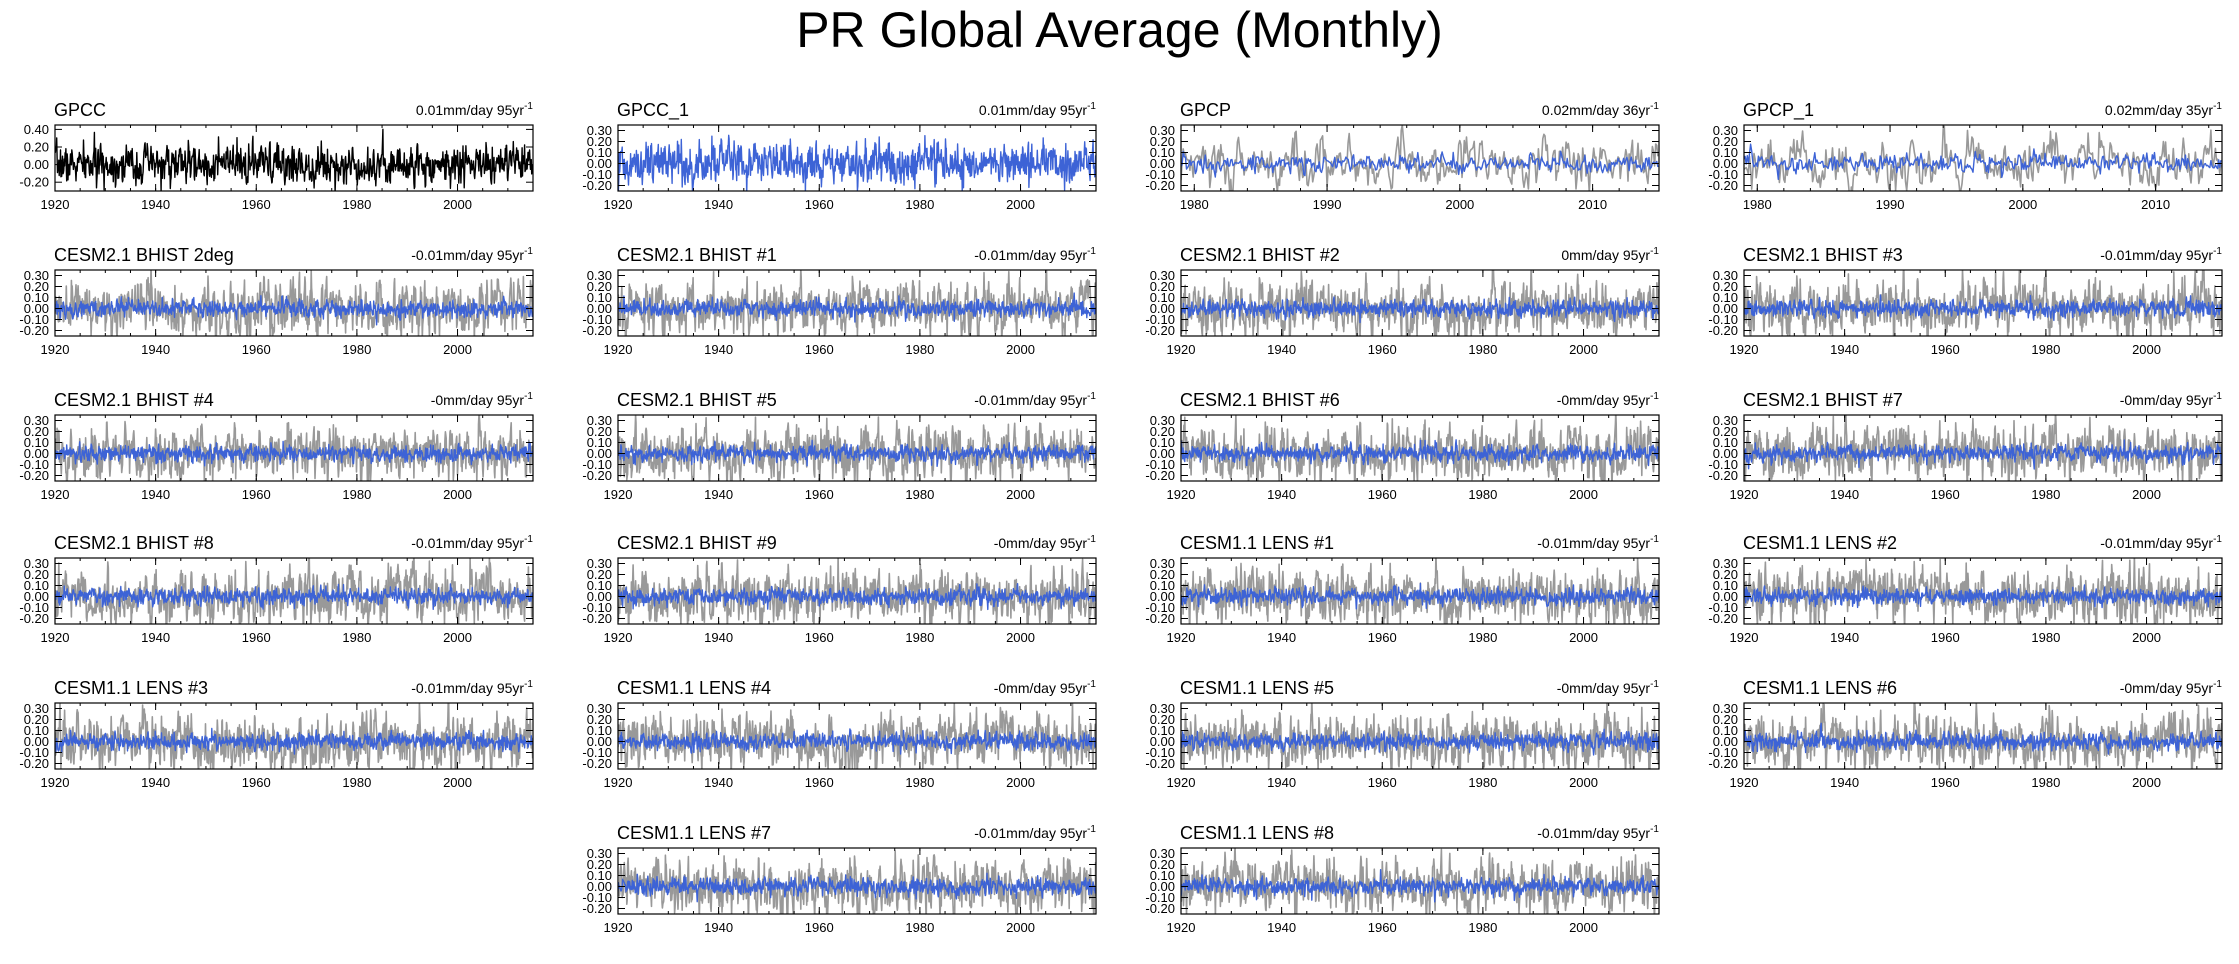 Image resolution: width=2239 pixels, height=964 pixels. What do you see at coordinates (472, 542) in the screenshot?
I see `trend-label: -0.01mm/day 95yr-1` at bounding box center [472, 542].